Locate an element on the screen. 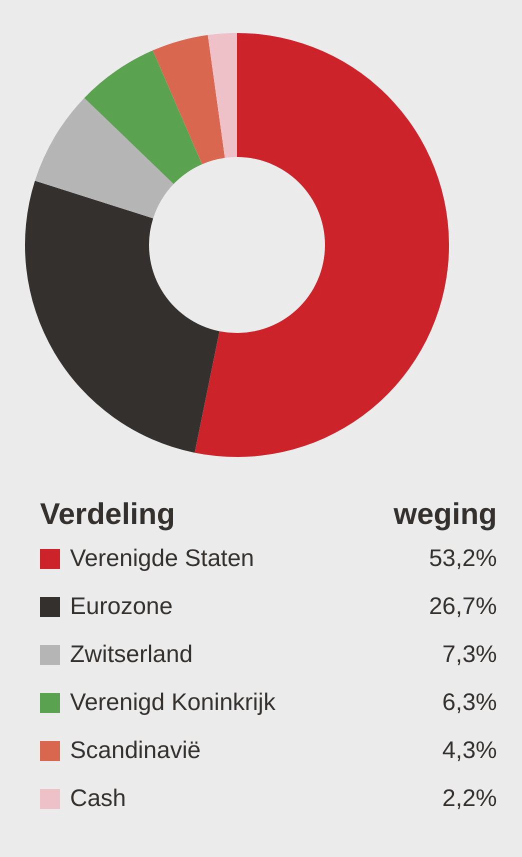 The image size is (522, 857). legend-label: Verenigde Staten is located at coordinates (163, 559).